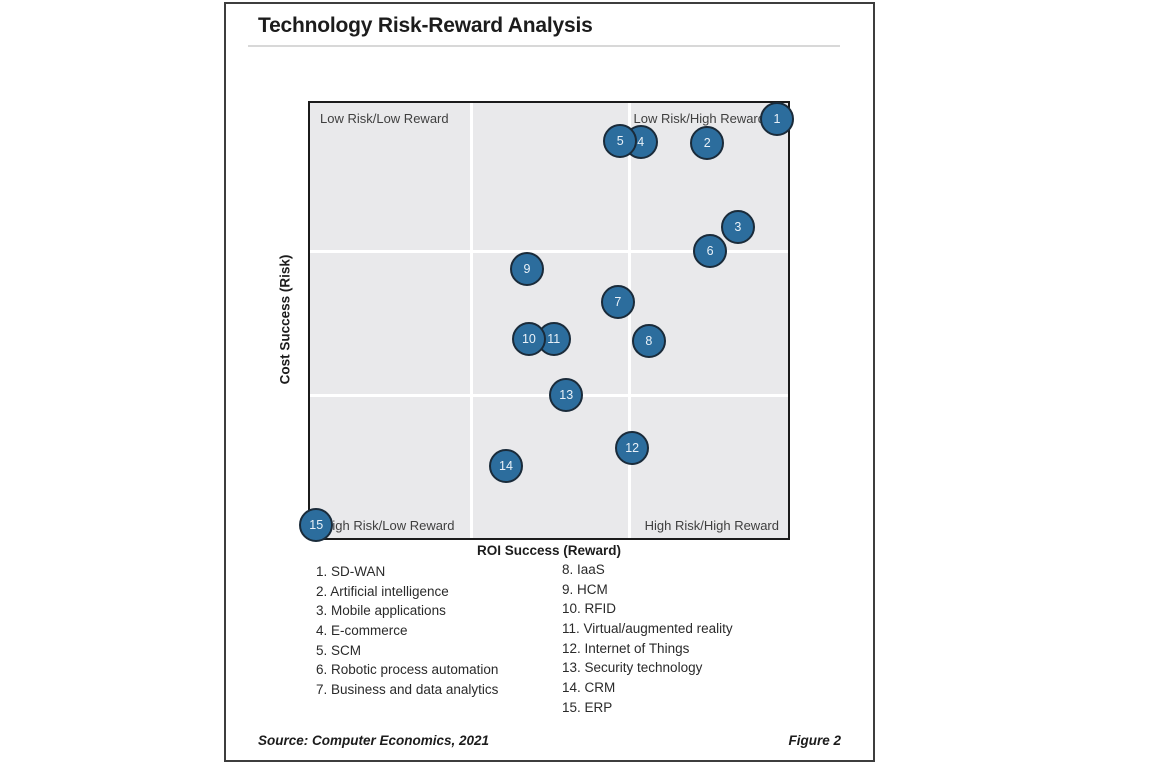  What do you see at coordinates (617, 301) in the screenshot?
I see `bubble-7: 7` at bounding box center [617, 301].